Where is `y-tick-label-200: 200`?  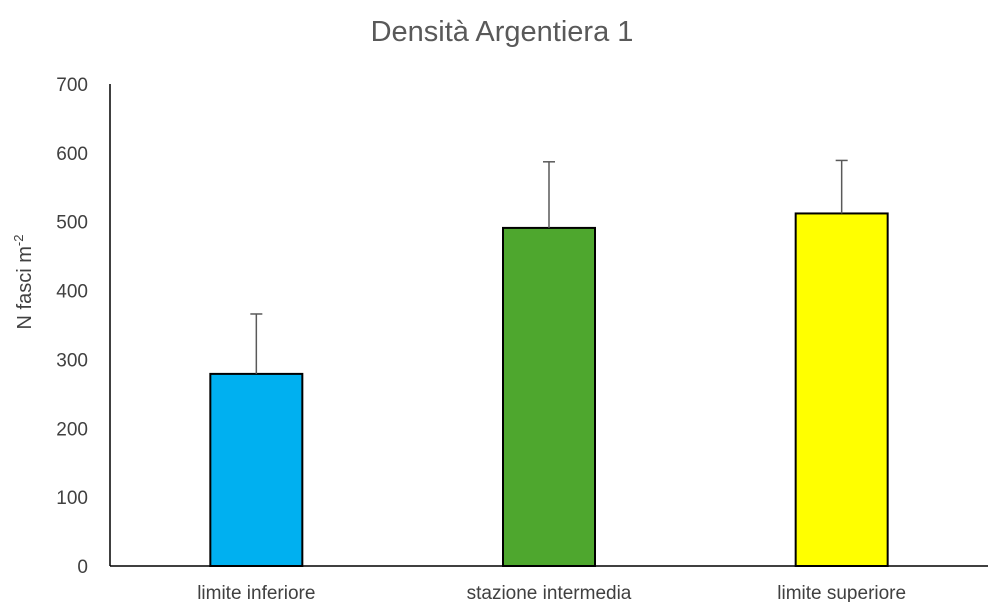 y-tick-label-200: 200 is located at coordinates (72, 429).